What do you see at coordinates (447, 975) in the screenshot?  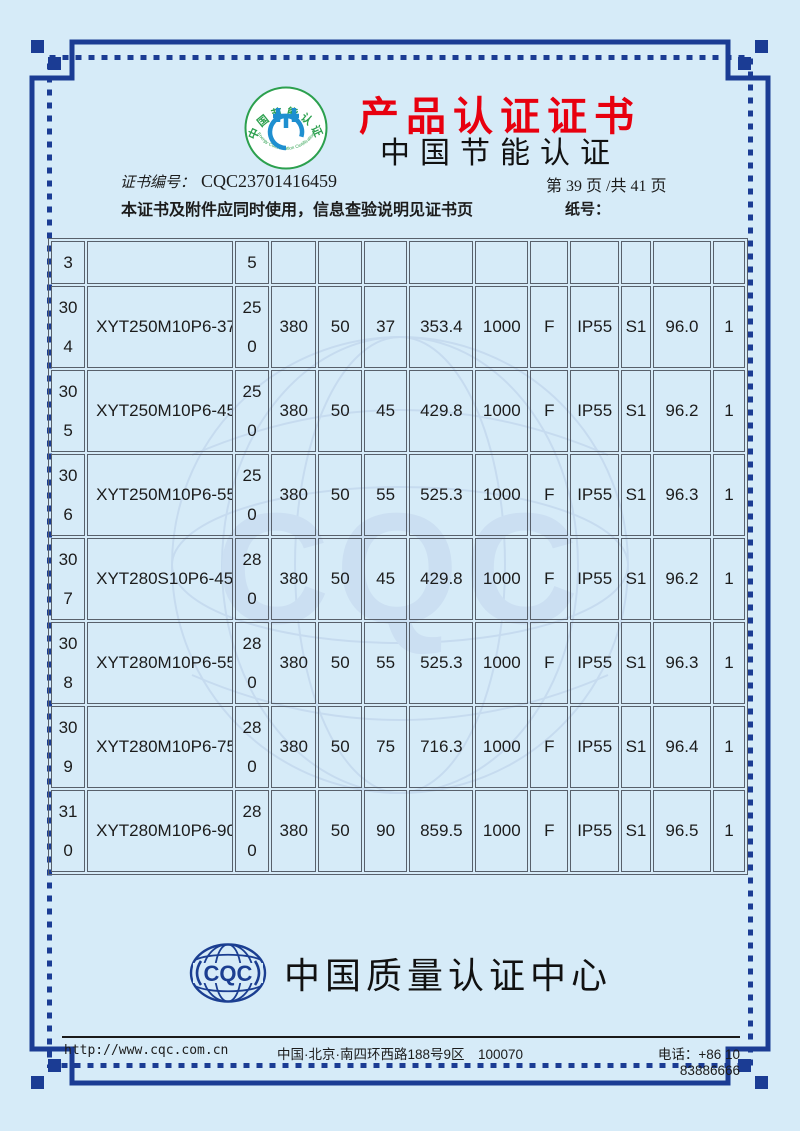 I see `organization-name: 中国质量认证中心` at bounding box center [447, 975].